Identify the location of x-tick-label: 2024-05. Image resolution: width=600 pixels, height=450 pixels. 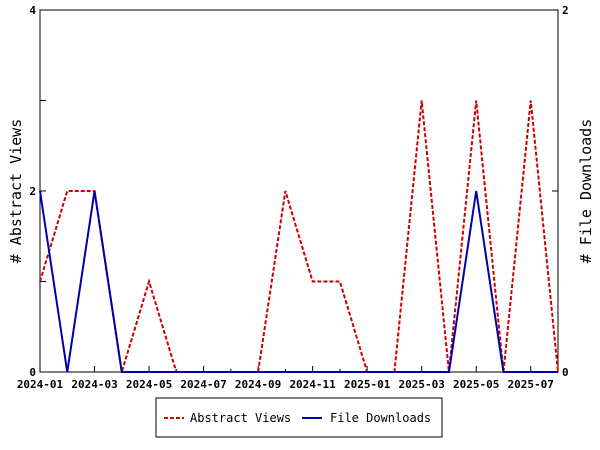
(149, 384).